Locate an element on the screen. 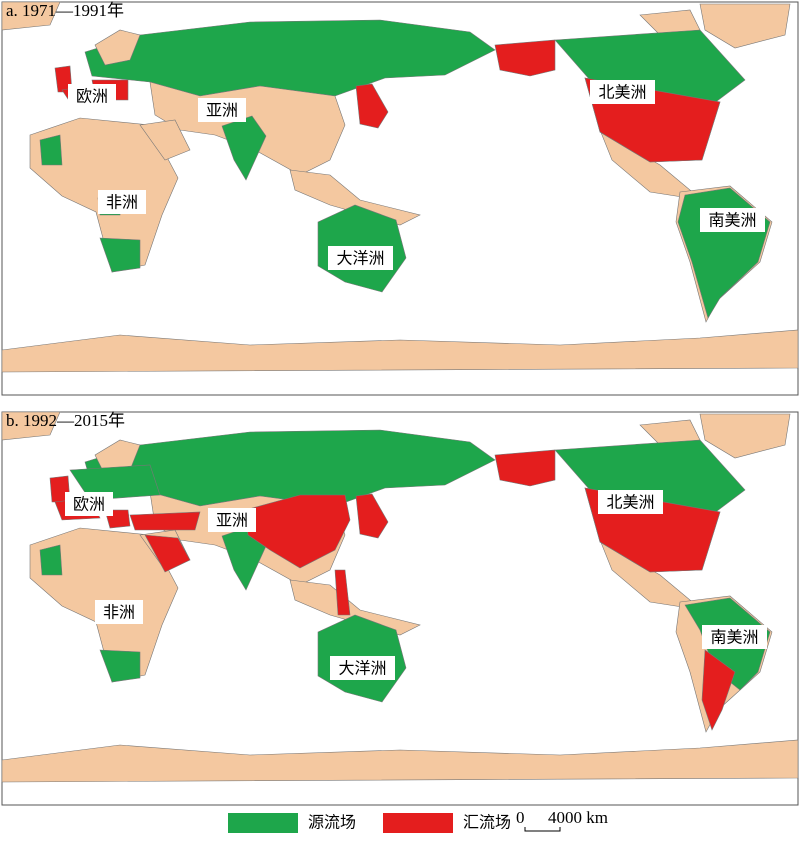 The width and height of the screenshot is (800, 845). panel-title: b. 1992—2015年 is located at coordinates (65, 420).